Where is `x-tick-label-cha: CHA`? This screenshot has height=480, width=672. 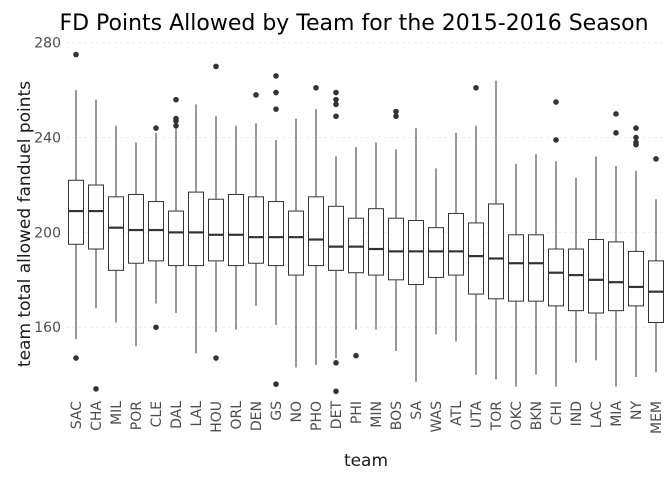
x-tick-label-cha: CHA is located at coordinates (97, 416).